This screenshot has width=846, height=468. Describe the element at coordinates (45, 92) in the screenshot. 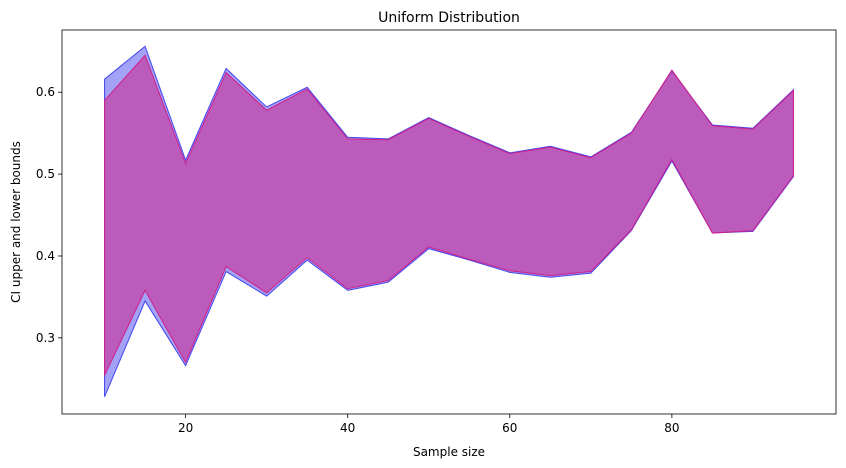

I see `y-tick-label: 0.6` at that location.